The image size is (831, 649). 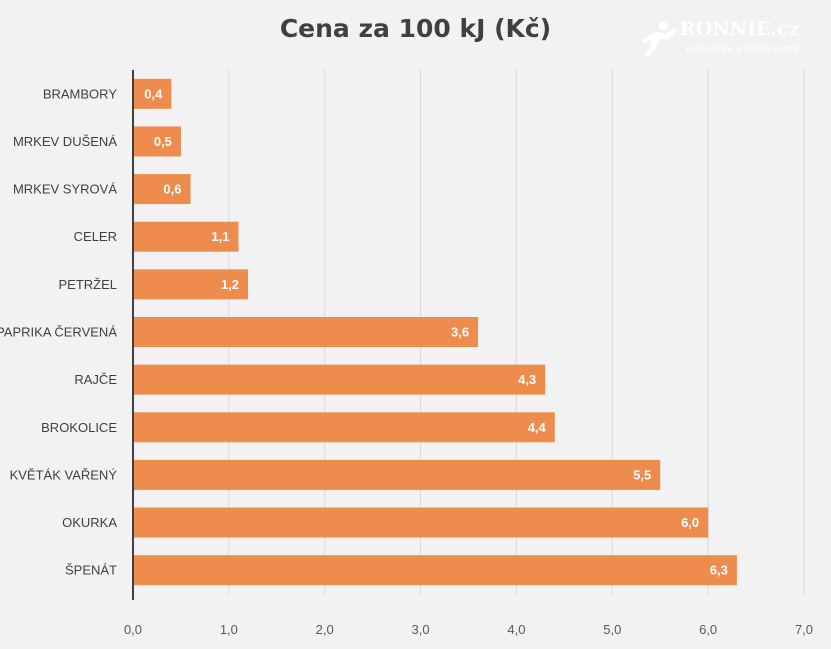 What do you see at coordinates (719, 570) in the screenshot?
I see `data-label: 6,3` at bounding box center [719, 570].